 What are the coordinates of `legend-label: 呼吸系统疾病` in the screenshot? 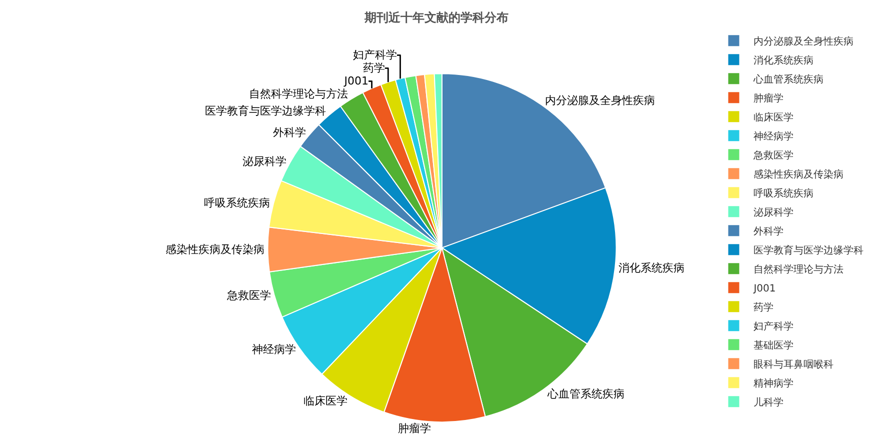 It's located at (784, 193).